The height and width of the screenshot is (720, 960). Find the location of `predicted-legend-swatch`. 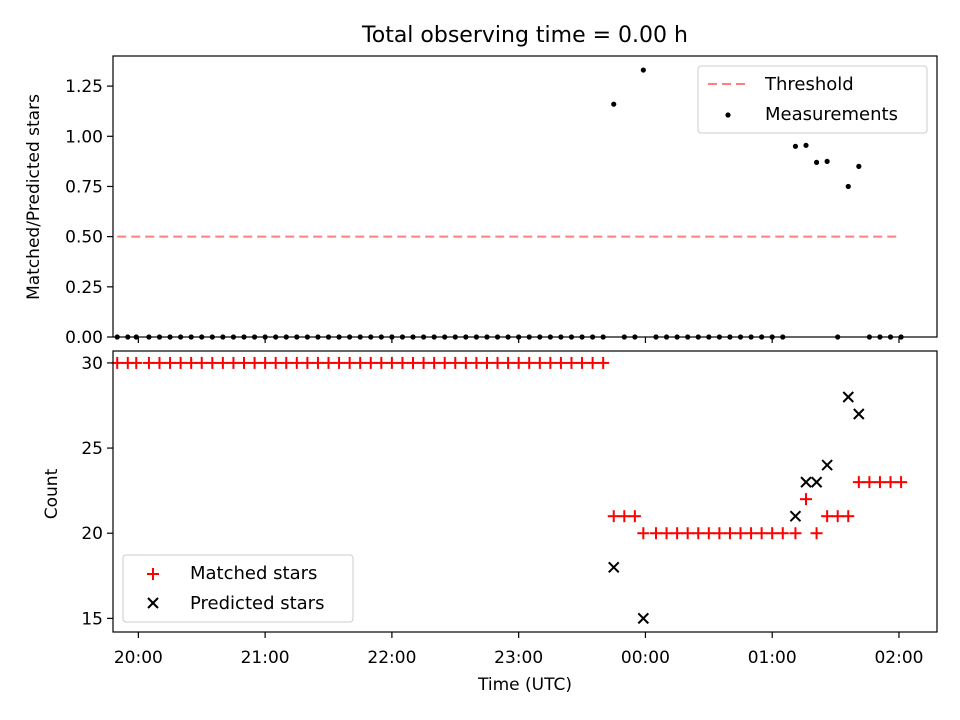

predicted-legend-swatch is located at coordinates (153, 603).